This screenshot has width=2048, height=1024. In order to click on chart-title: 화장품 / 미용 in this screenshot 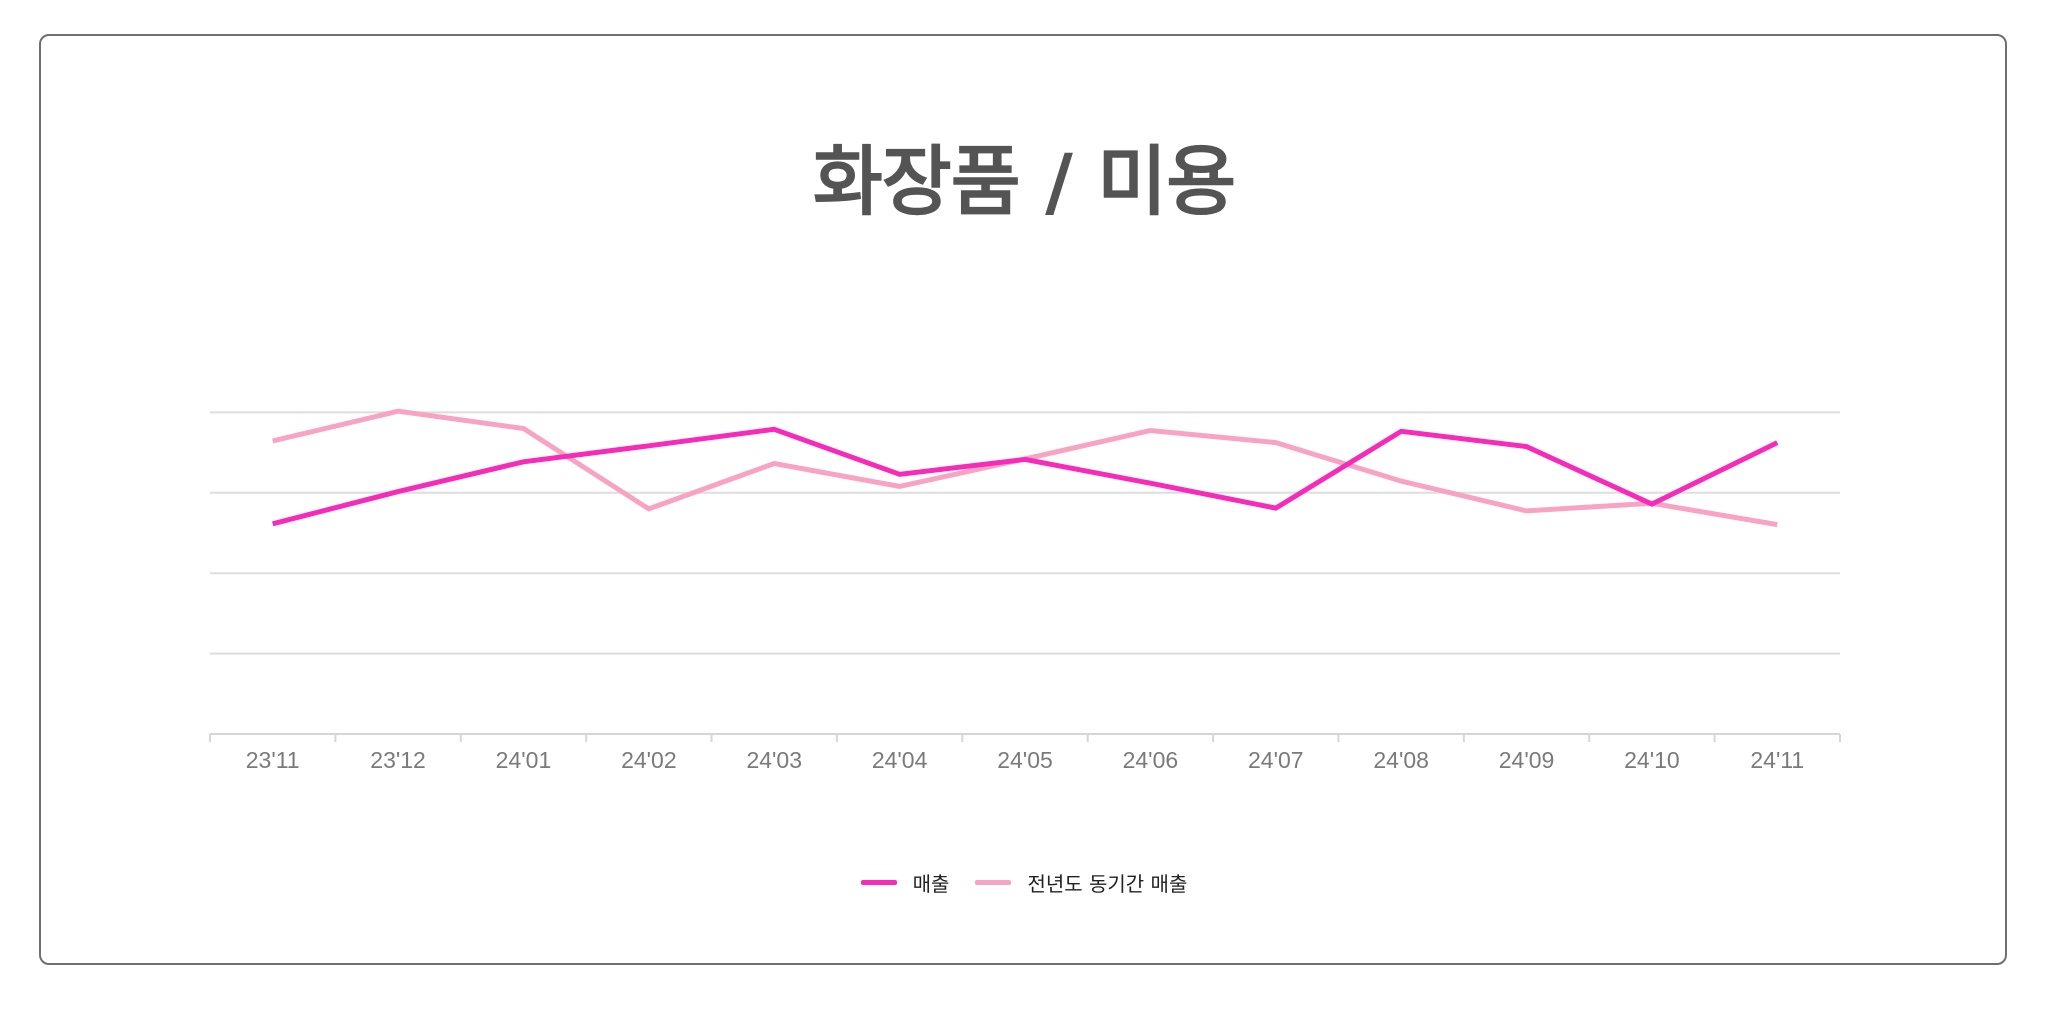, I will do `click(1024, 181)`.